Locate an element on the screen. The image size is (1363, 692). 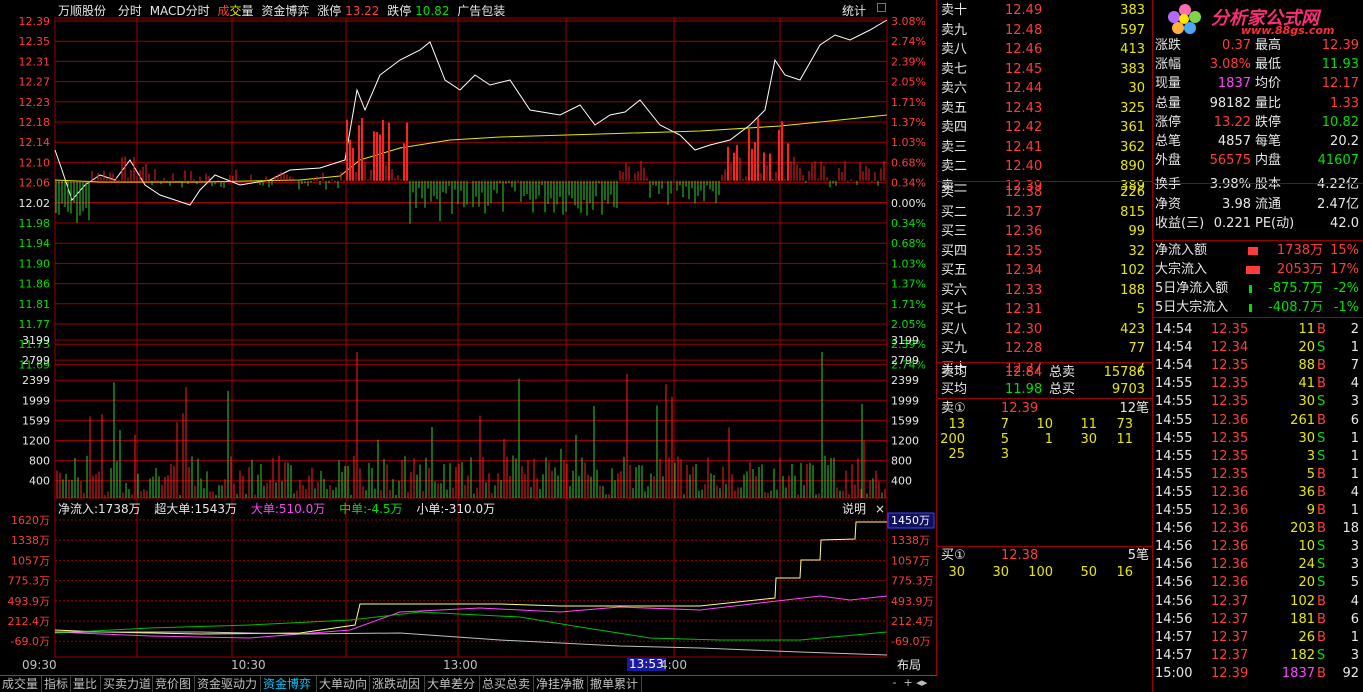
quote-row: 总量 98182 量比 1.33 is located at coordinates (1258, 103).